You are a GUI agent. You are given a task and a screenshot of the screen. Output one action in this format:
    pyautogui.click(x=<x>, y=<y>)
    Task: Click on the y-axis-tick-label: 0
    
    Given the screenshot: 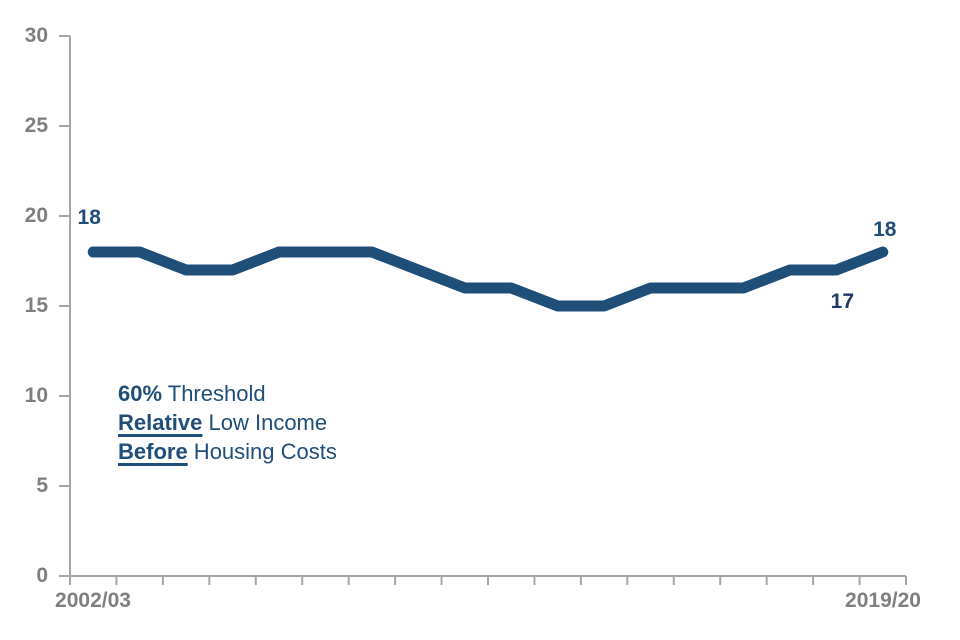 What is the action you would take?
    pyautogui.click(x=42, y=575)
    